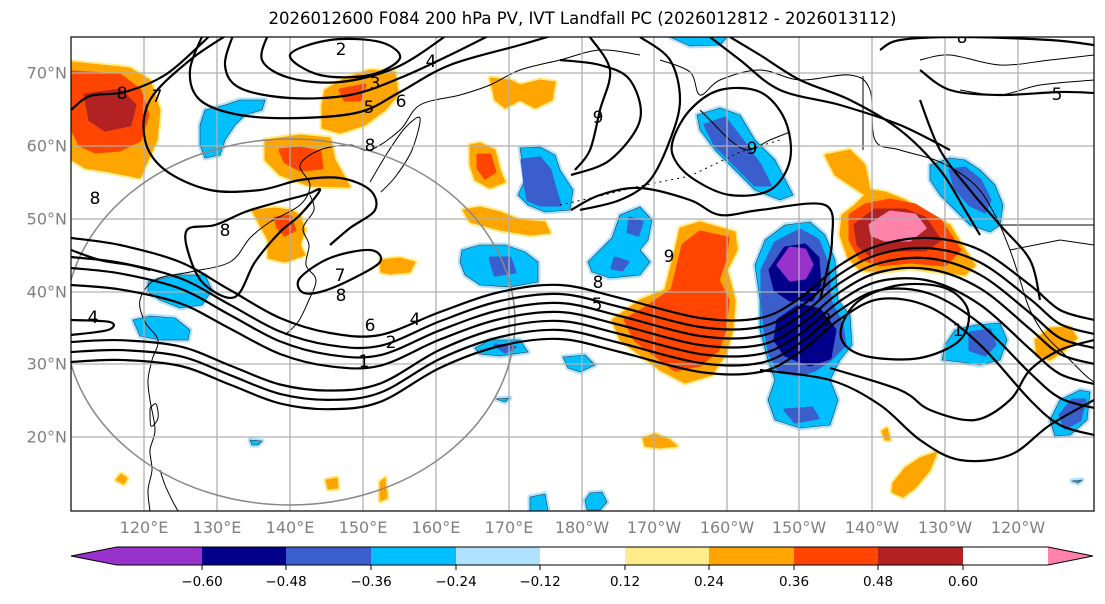  Describe the element at coordinates (363, 527) in the screenshot. I see `lon-label: 150°E` at that location.